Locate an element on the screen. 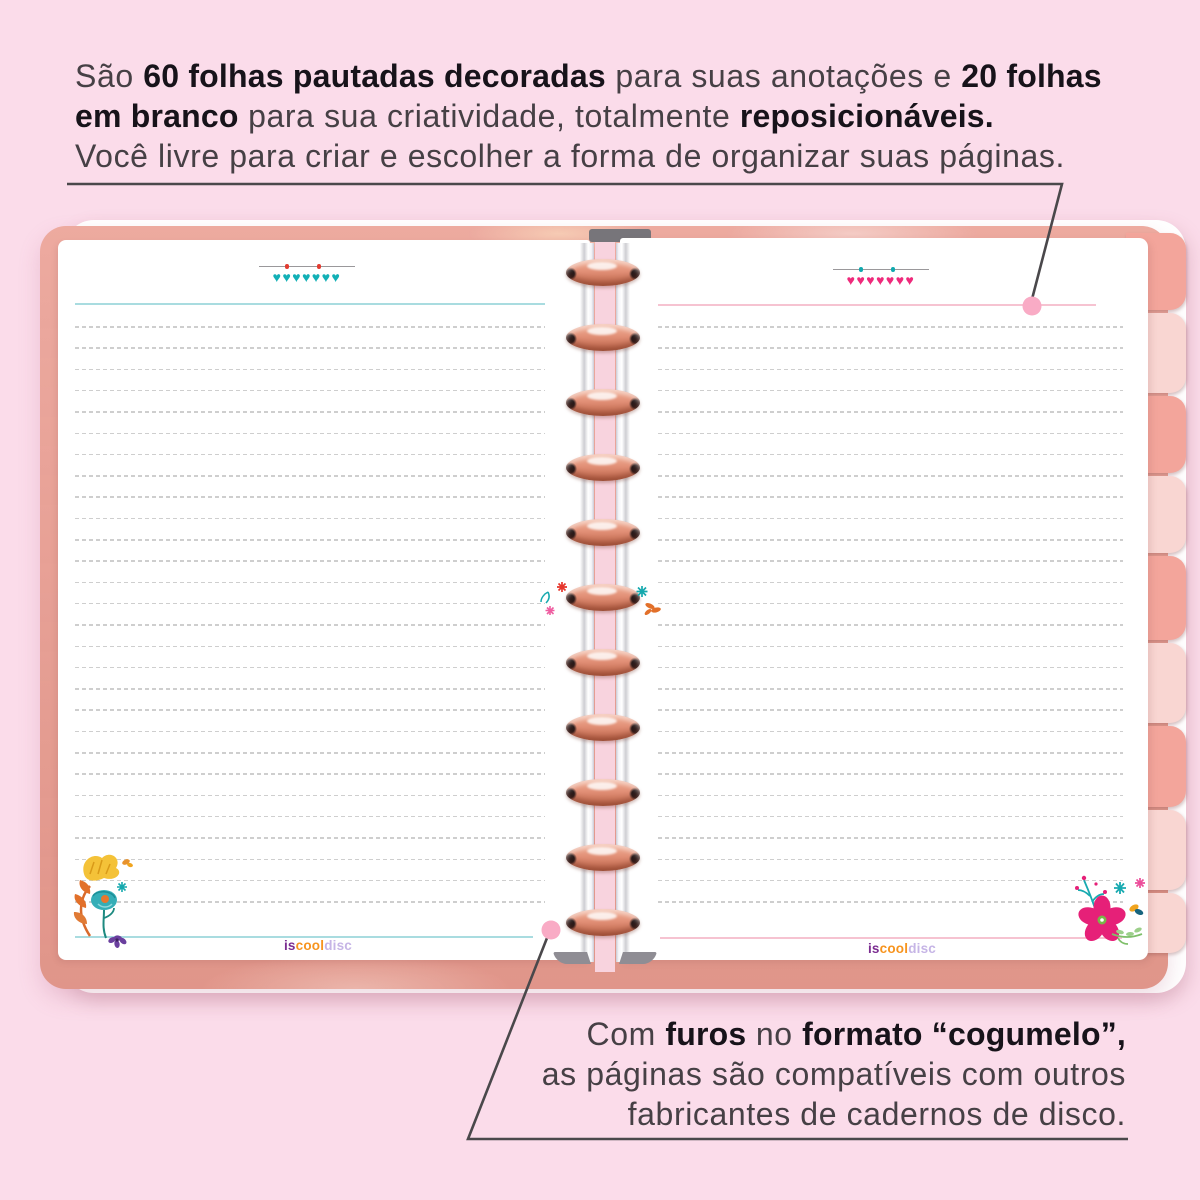 This screenshot has width=1200, height=1200. middle-right-sprig-illustration is located at coordinates (648, 600).